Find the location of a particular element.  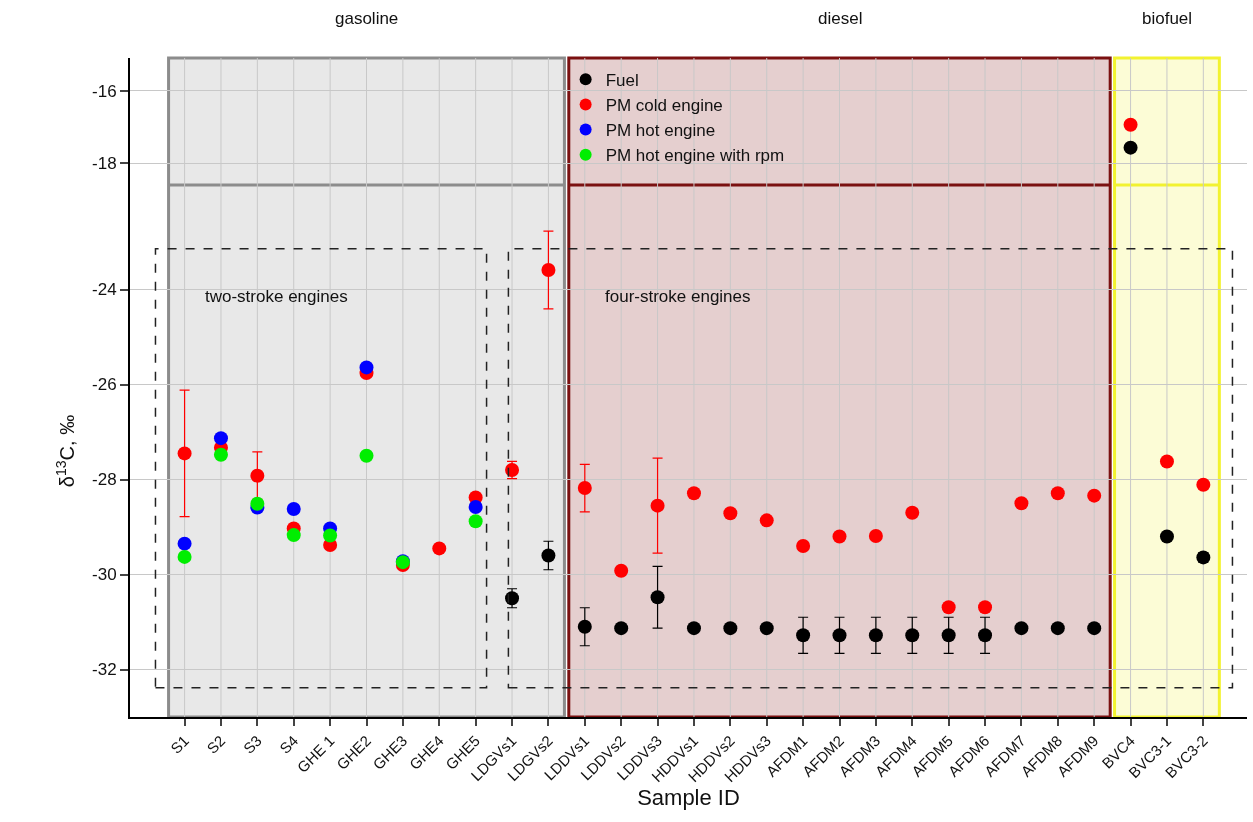

annotation: four-stroke engines is located at coordinates (678, 296).